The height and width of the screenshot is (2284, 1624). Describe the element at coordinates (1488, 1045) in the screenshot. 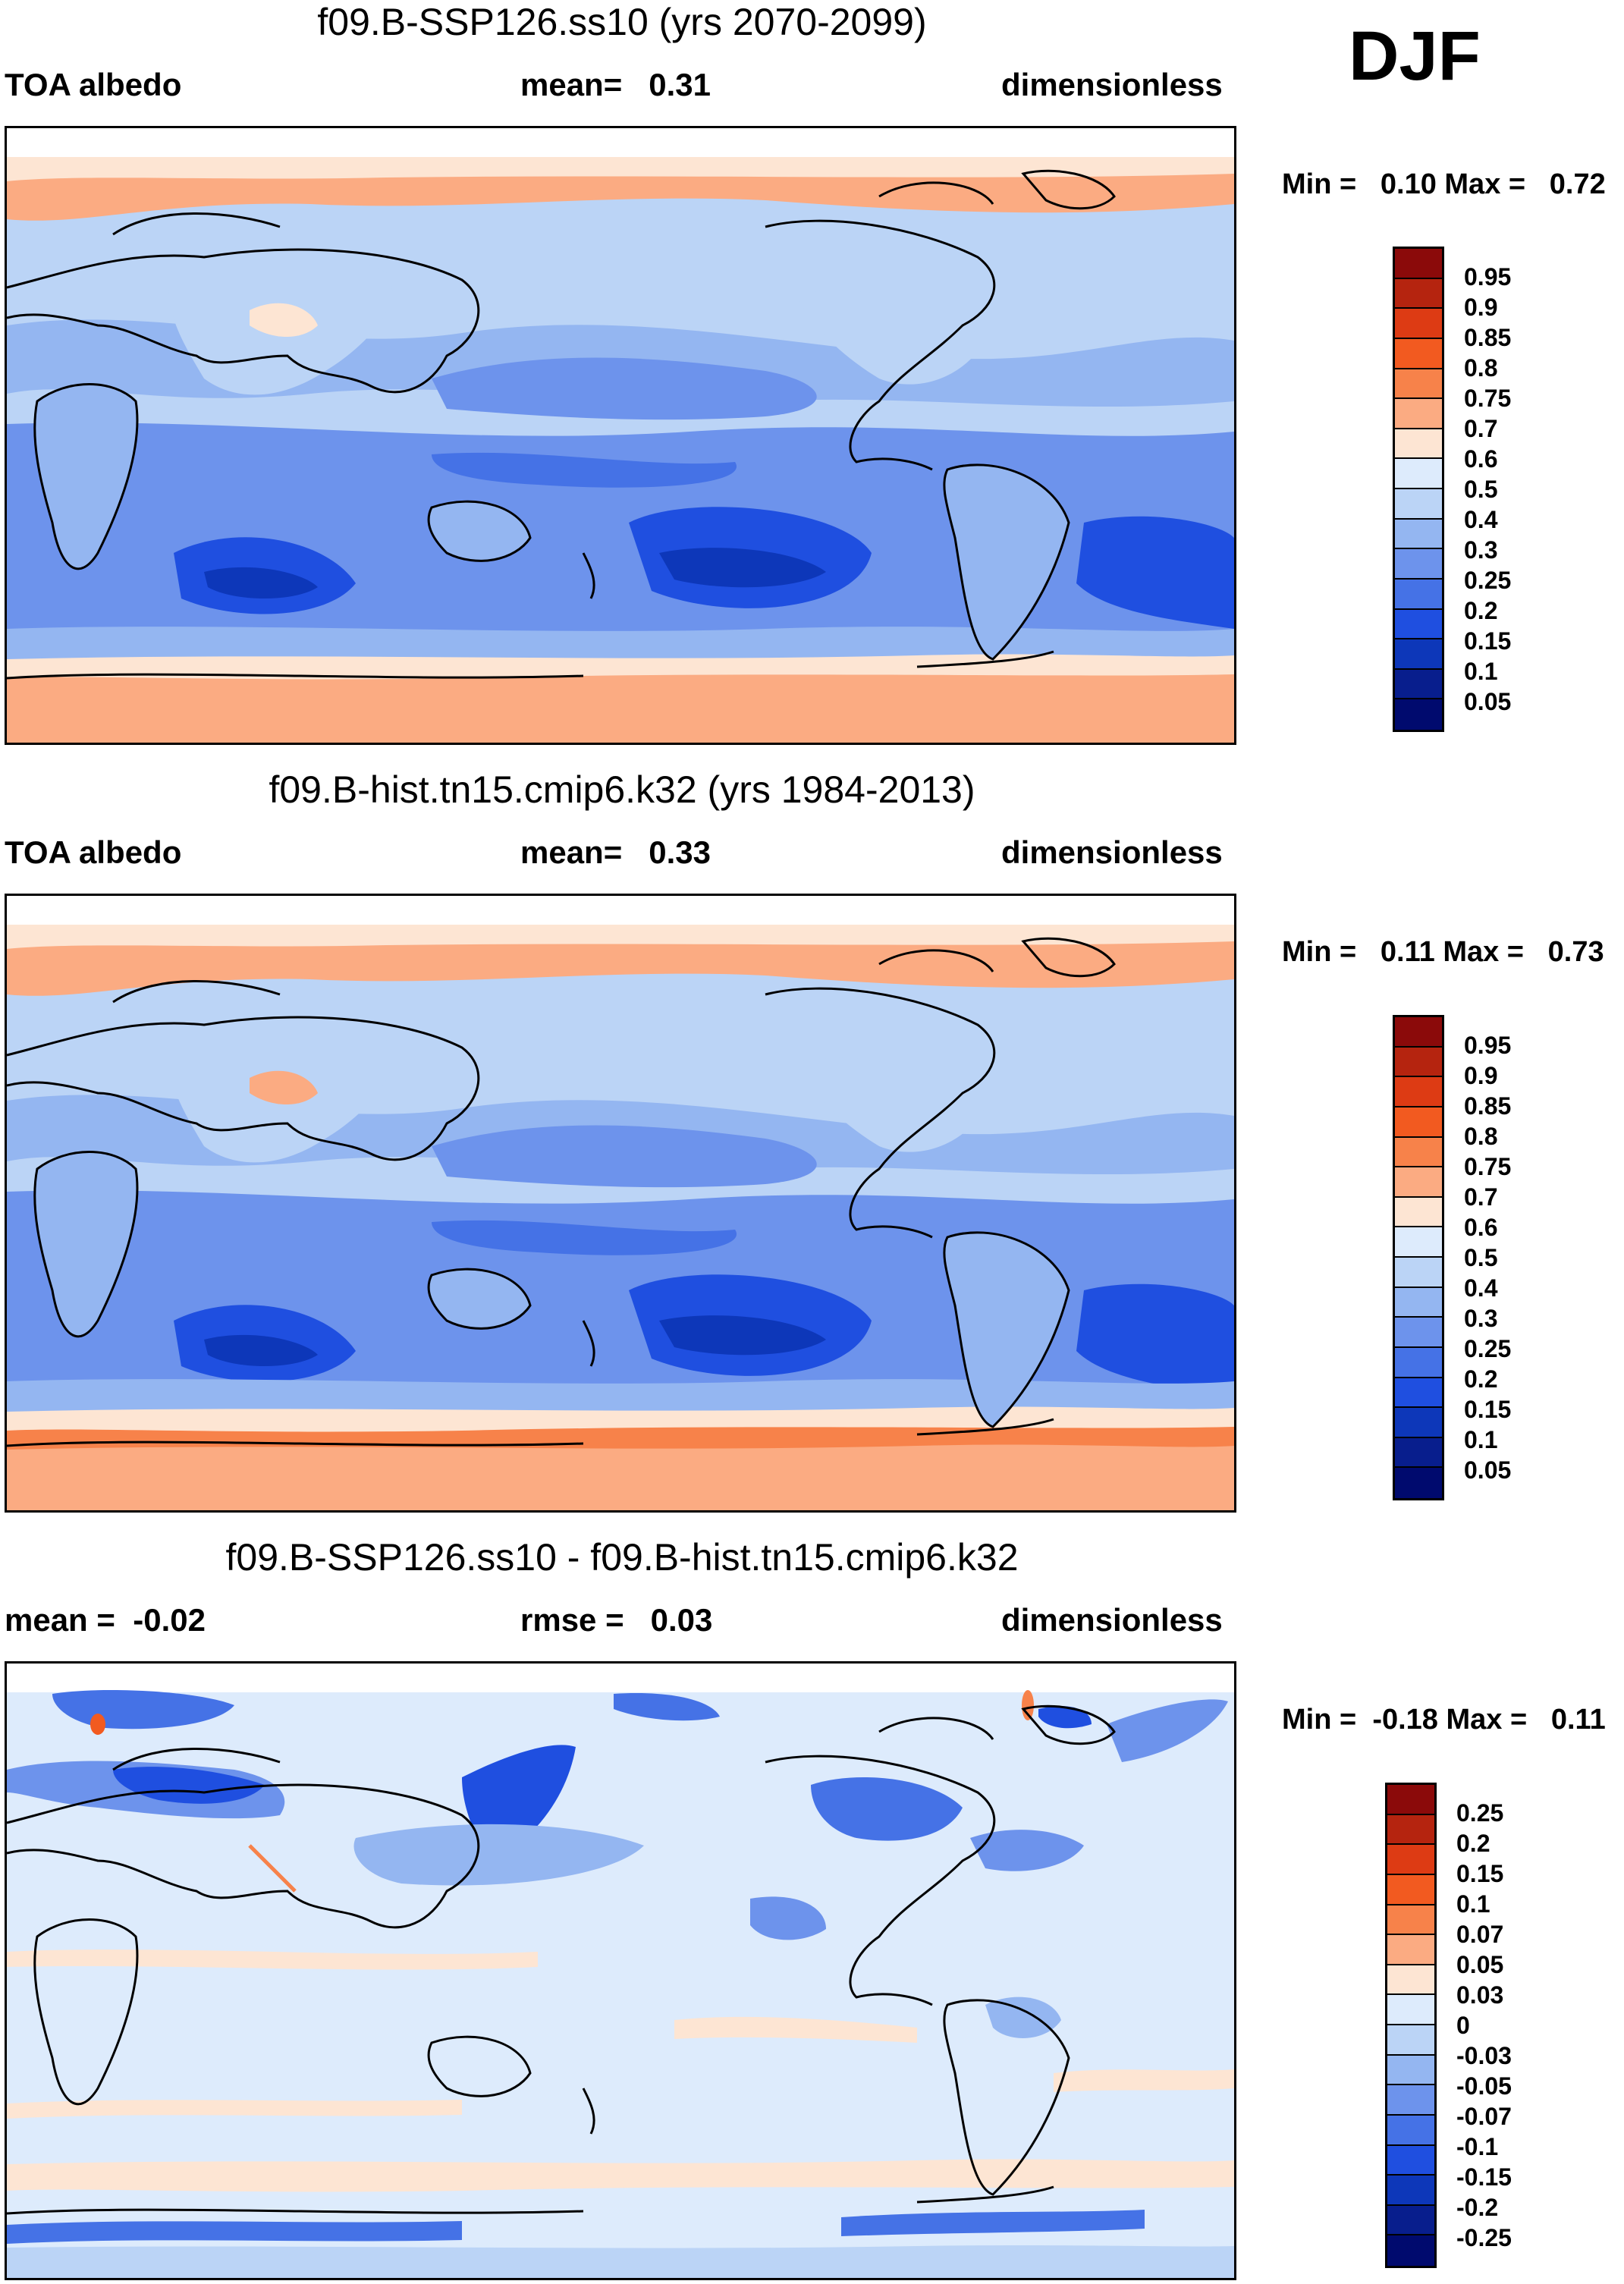

I see `colorbar-tick-label: 0.95` at that location.